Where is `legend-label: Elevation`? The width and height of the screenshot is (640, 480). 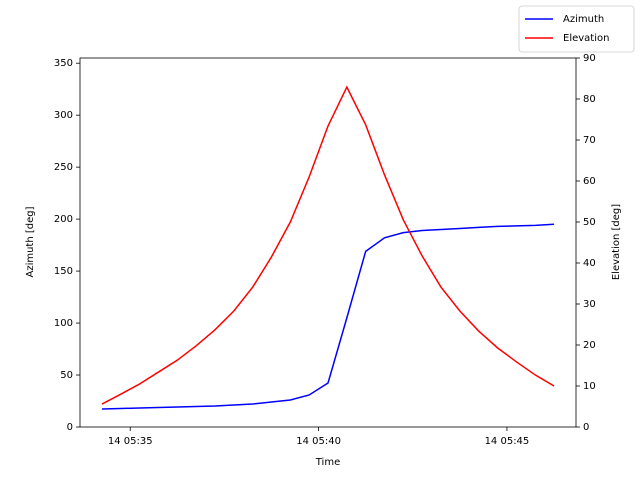
legend-label: Elevation is located at coordinates (586, 38).